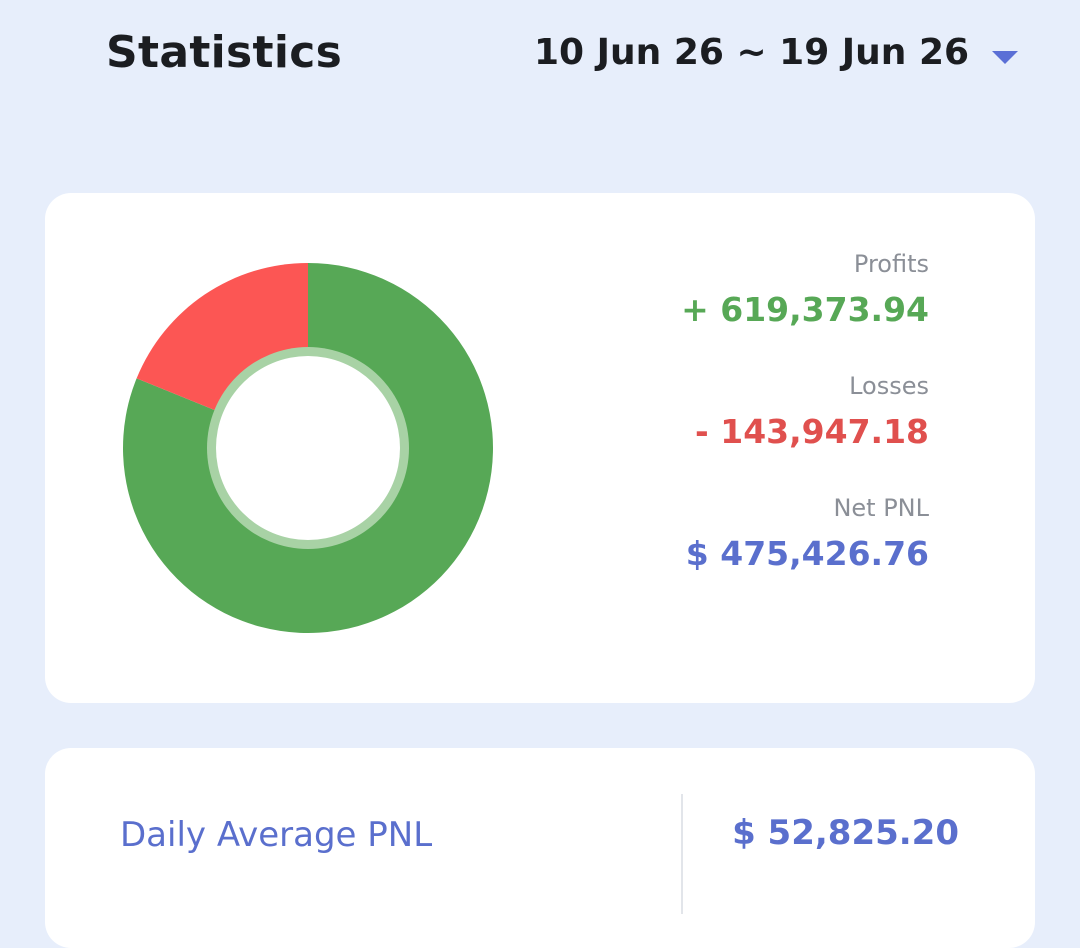  Describe the element at coordinates (276, 835) in the screenshot. I see `daily-average-label: Daily Average PNL` at that location.